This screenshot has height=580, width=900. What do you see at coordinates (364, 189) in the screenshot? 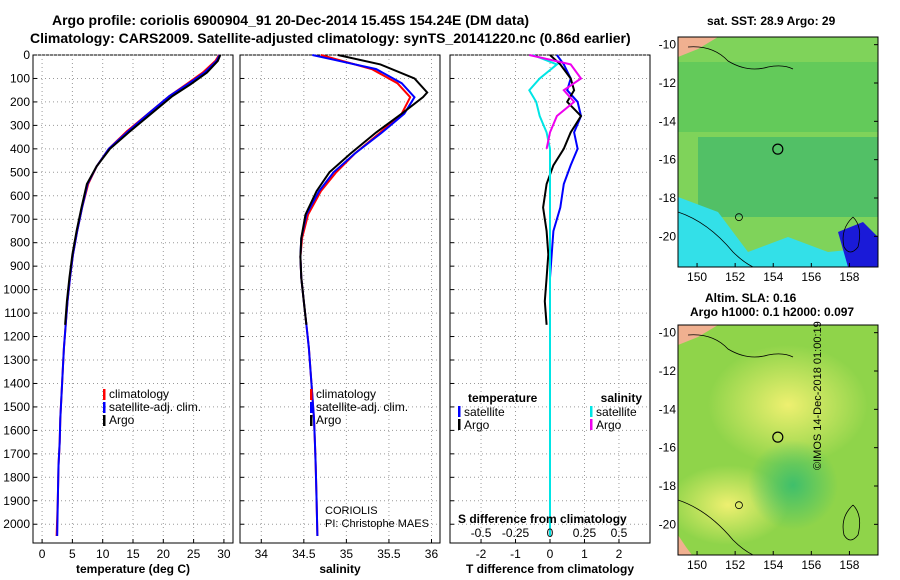
I see `series-line-argo` at bounding box center [364, 189].